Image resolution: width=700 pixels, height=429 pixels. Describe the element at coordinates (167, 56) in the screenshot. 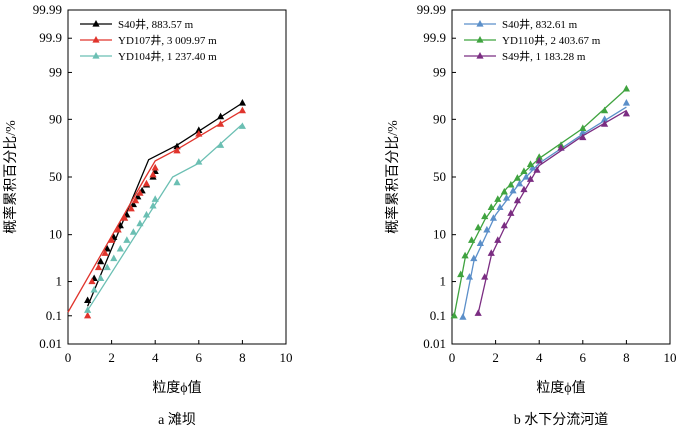

I see `legend-label: YD104井, 1 237.40 m` at that location.